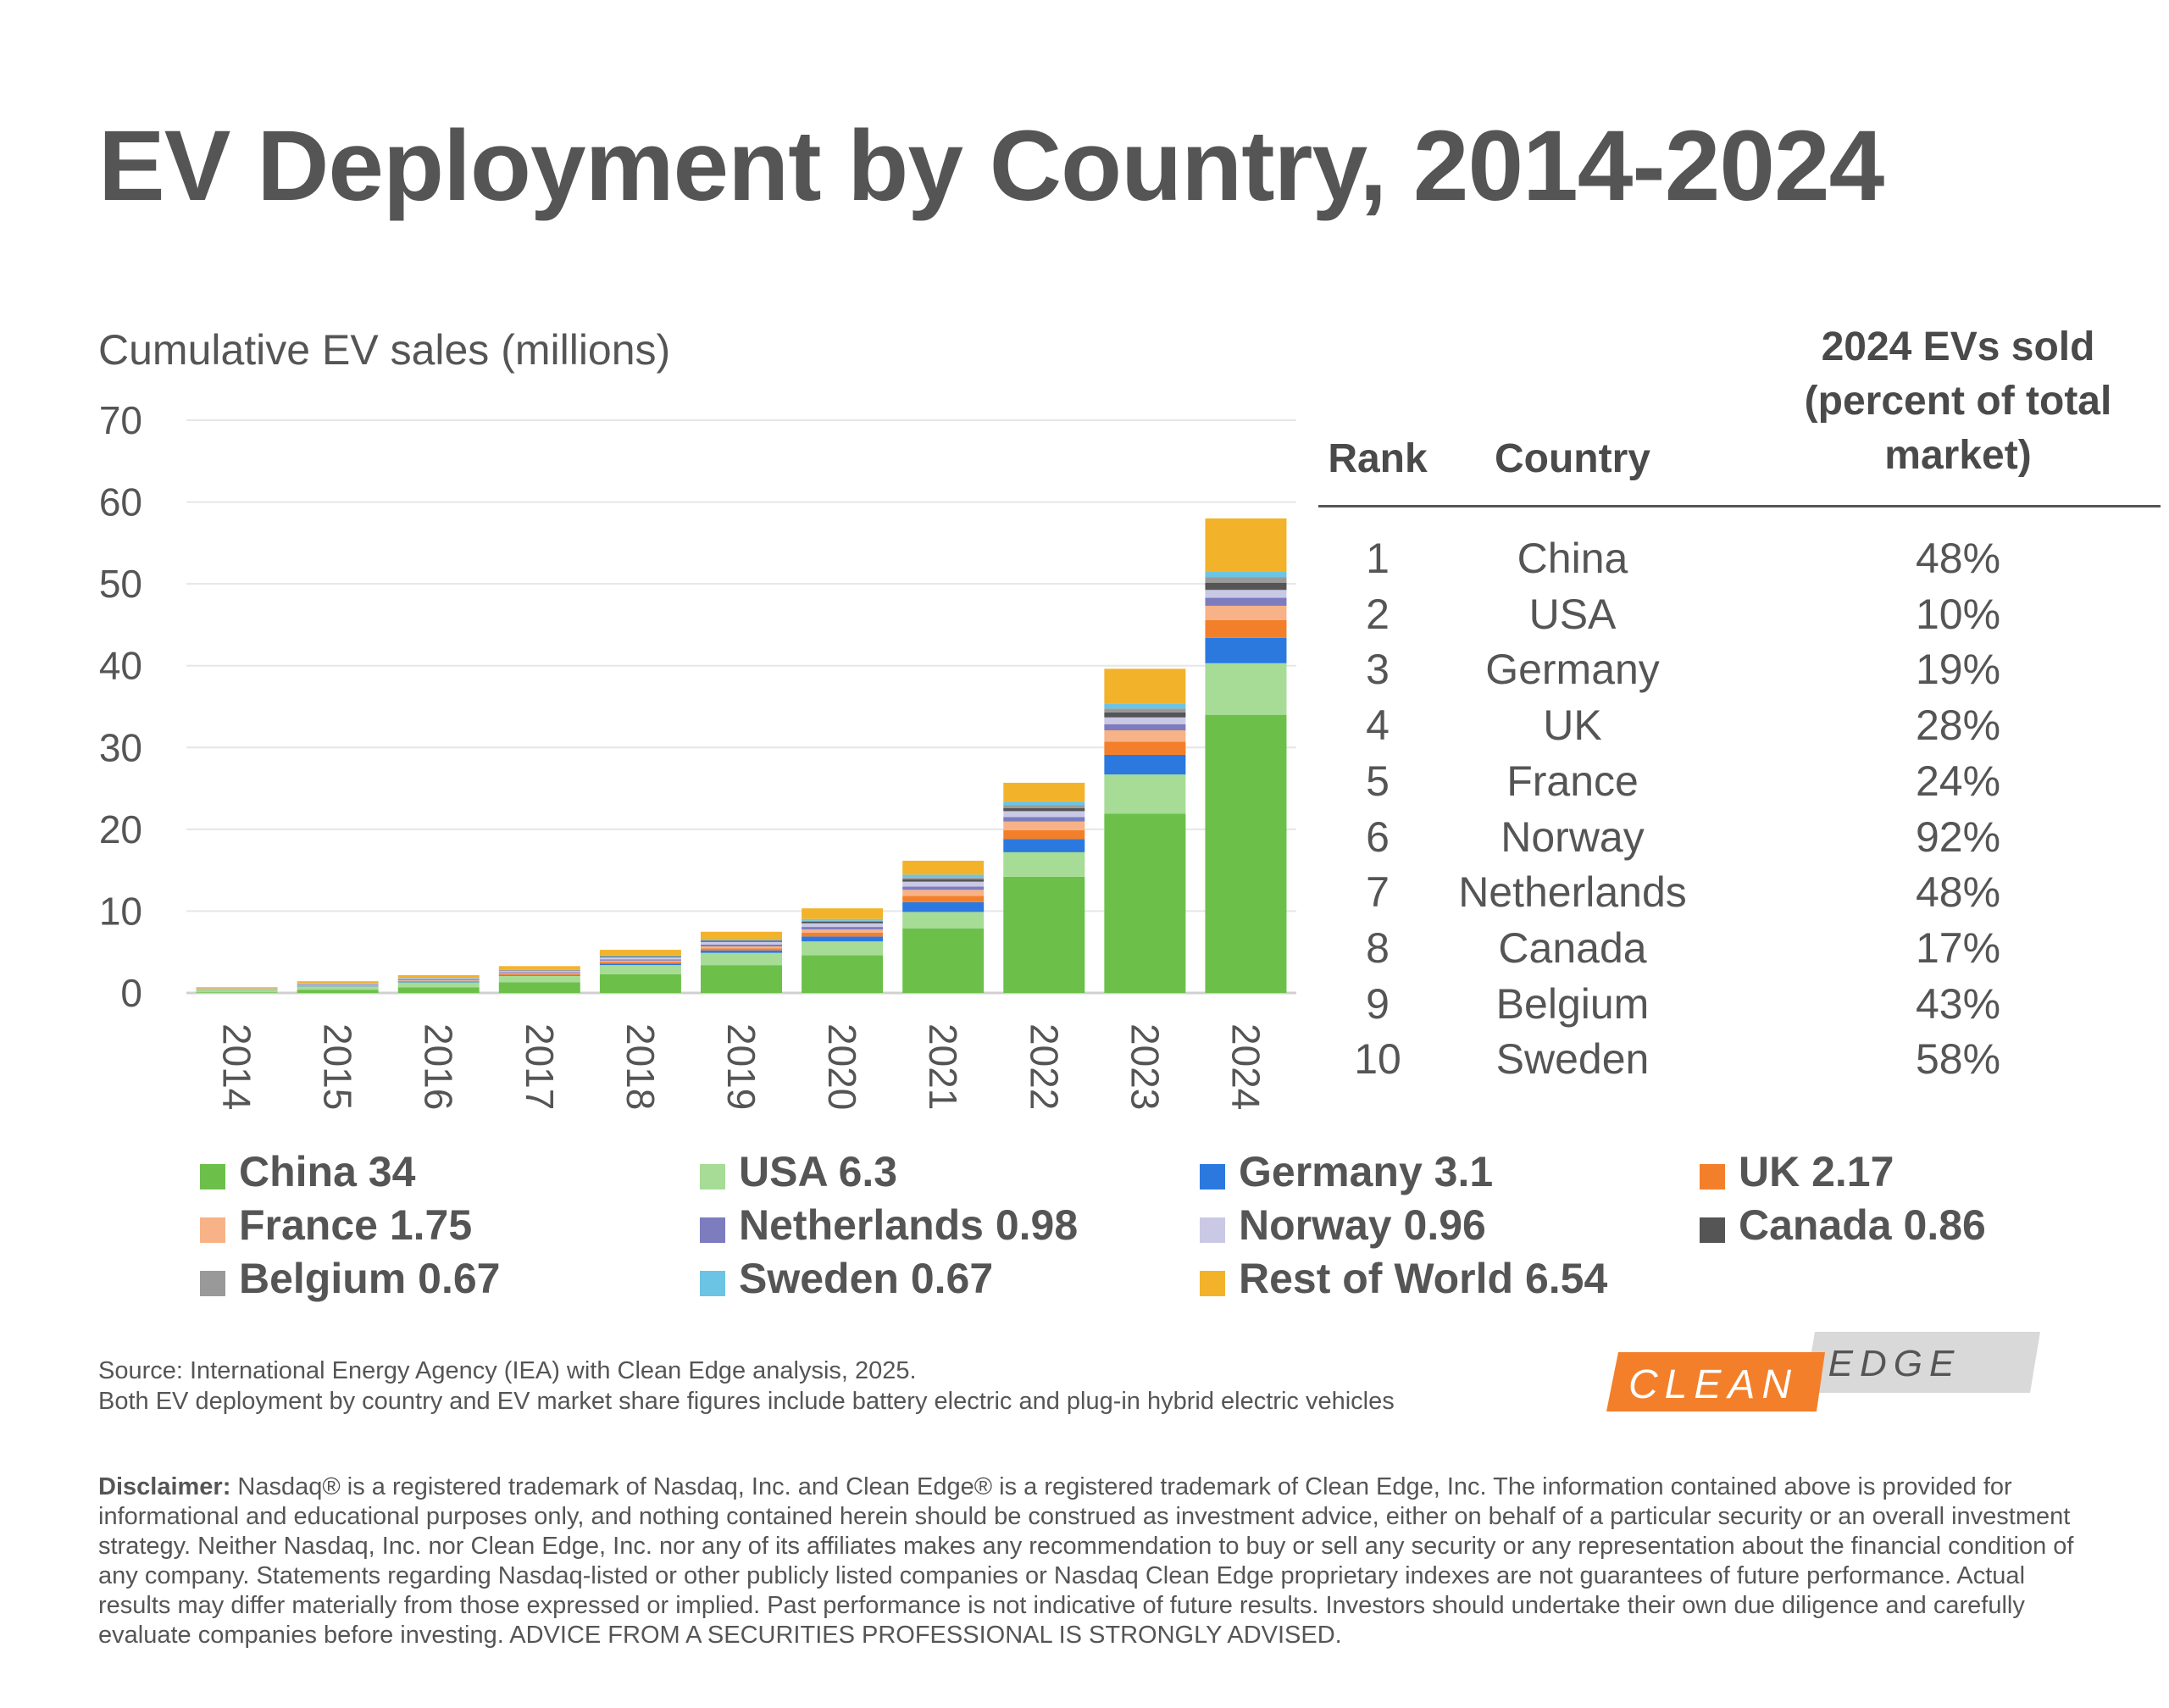  Describe the element at coordinates (843, 948) in the screenshot. I see `bar-segment-usa-2020` at that location.